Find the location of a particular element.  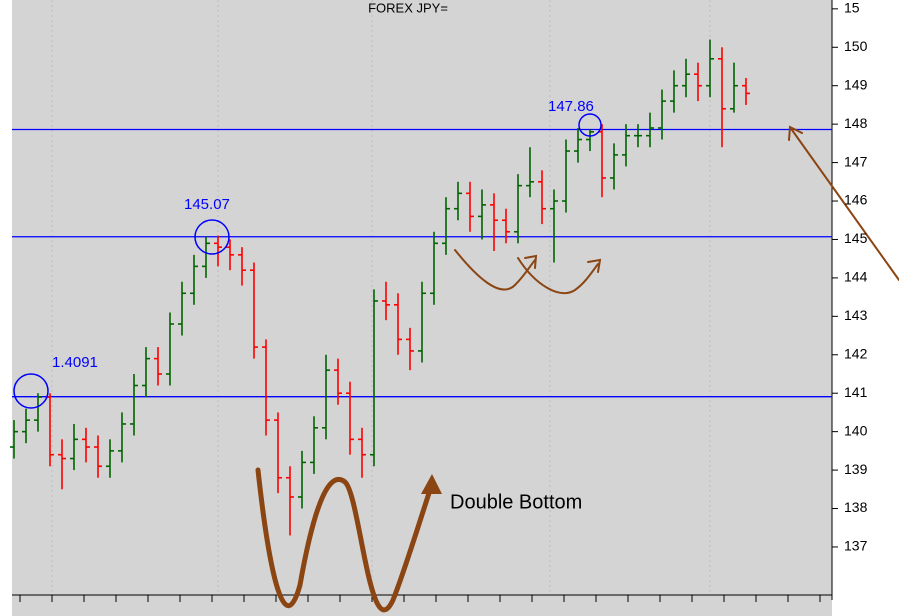

left-margin is located at coordinates (6, 308).